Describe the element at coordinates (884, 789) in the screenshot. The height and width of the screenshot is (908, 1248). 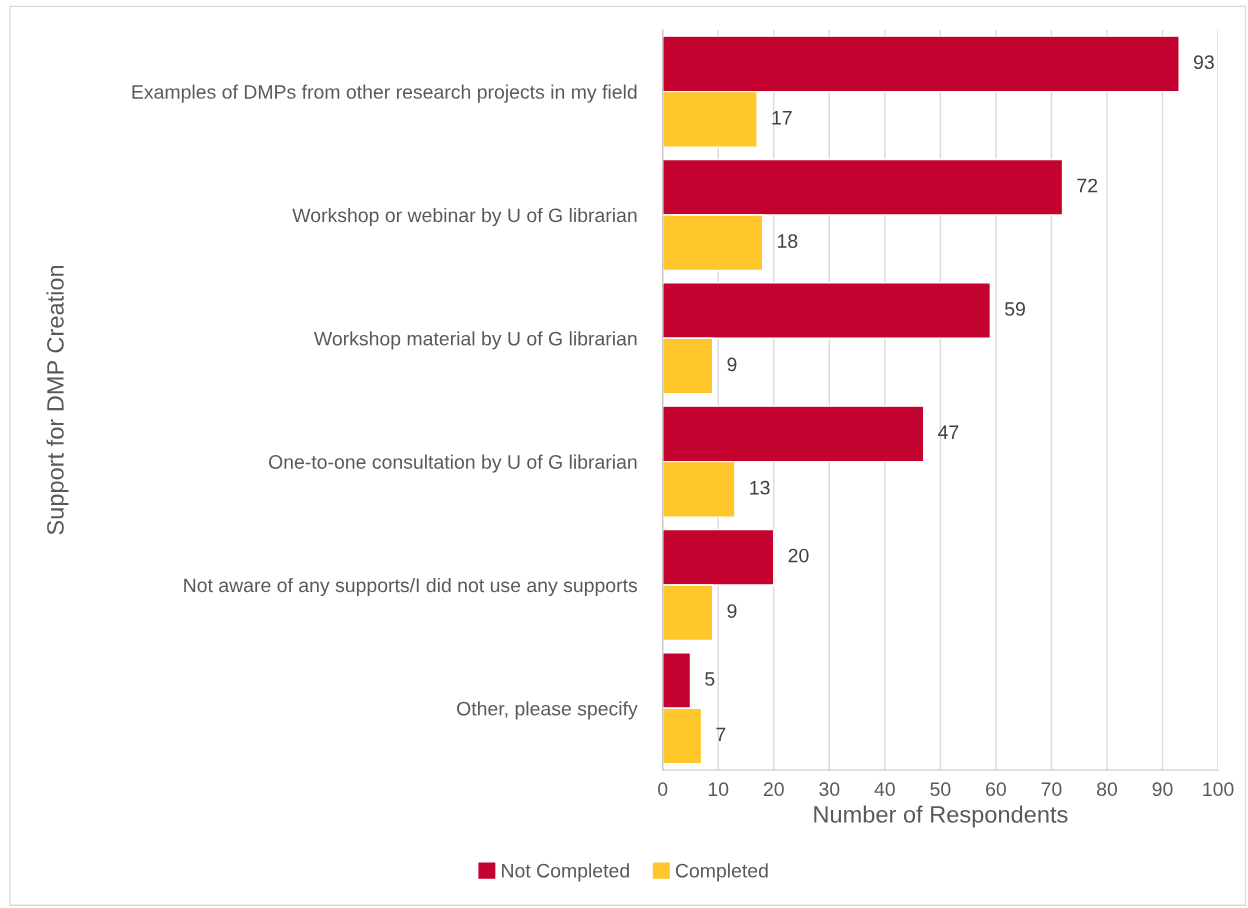
I see `x-tick-label: 40` at that location.